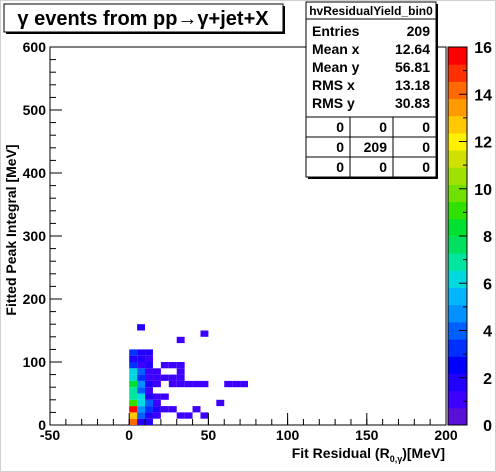 The height and width of the screenshot is (472, 496). Describe the element at coordinates (446, 435) in the screenshot. I see `x-tick-label: 200` at that location.